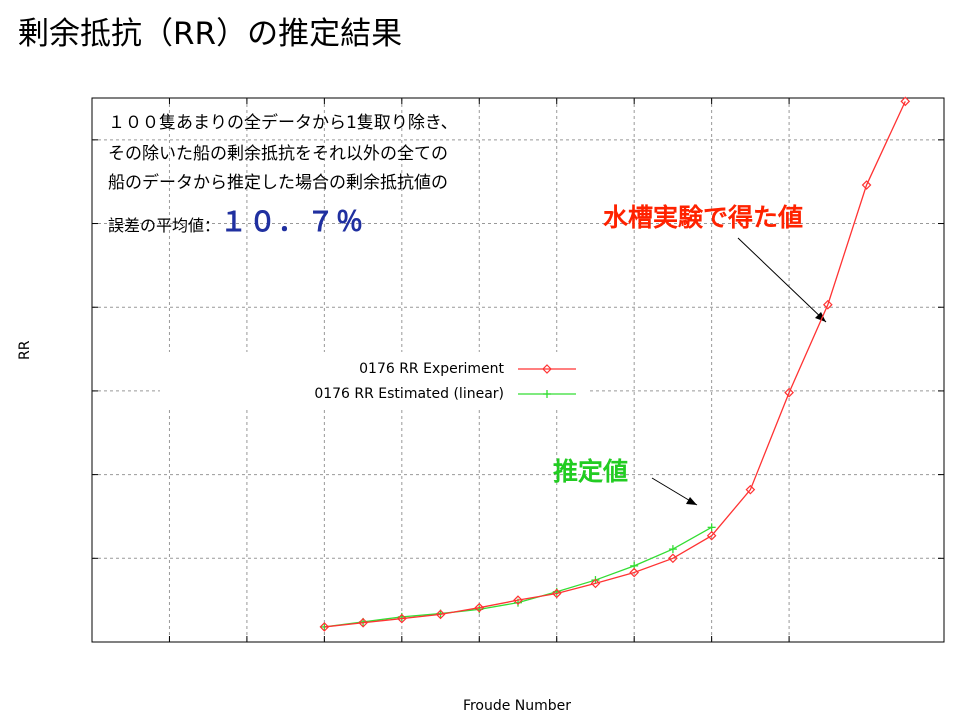 Image resolution: width=960 pixels, height=720 pixels. Describe the element at coordinates (293, 222) in the screenshot. I see `error-value: １０．７％` at that location.